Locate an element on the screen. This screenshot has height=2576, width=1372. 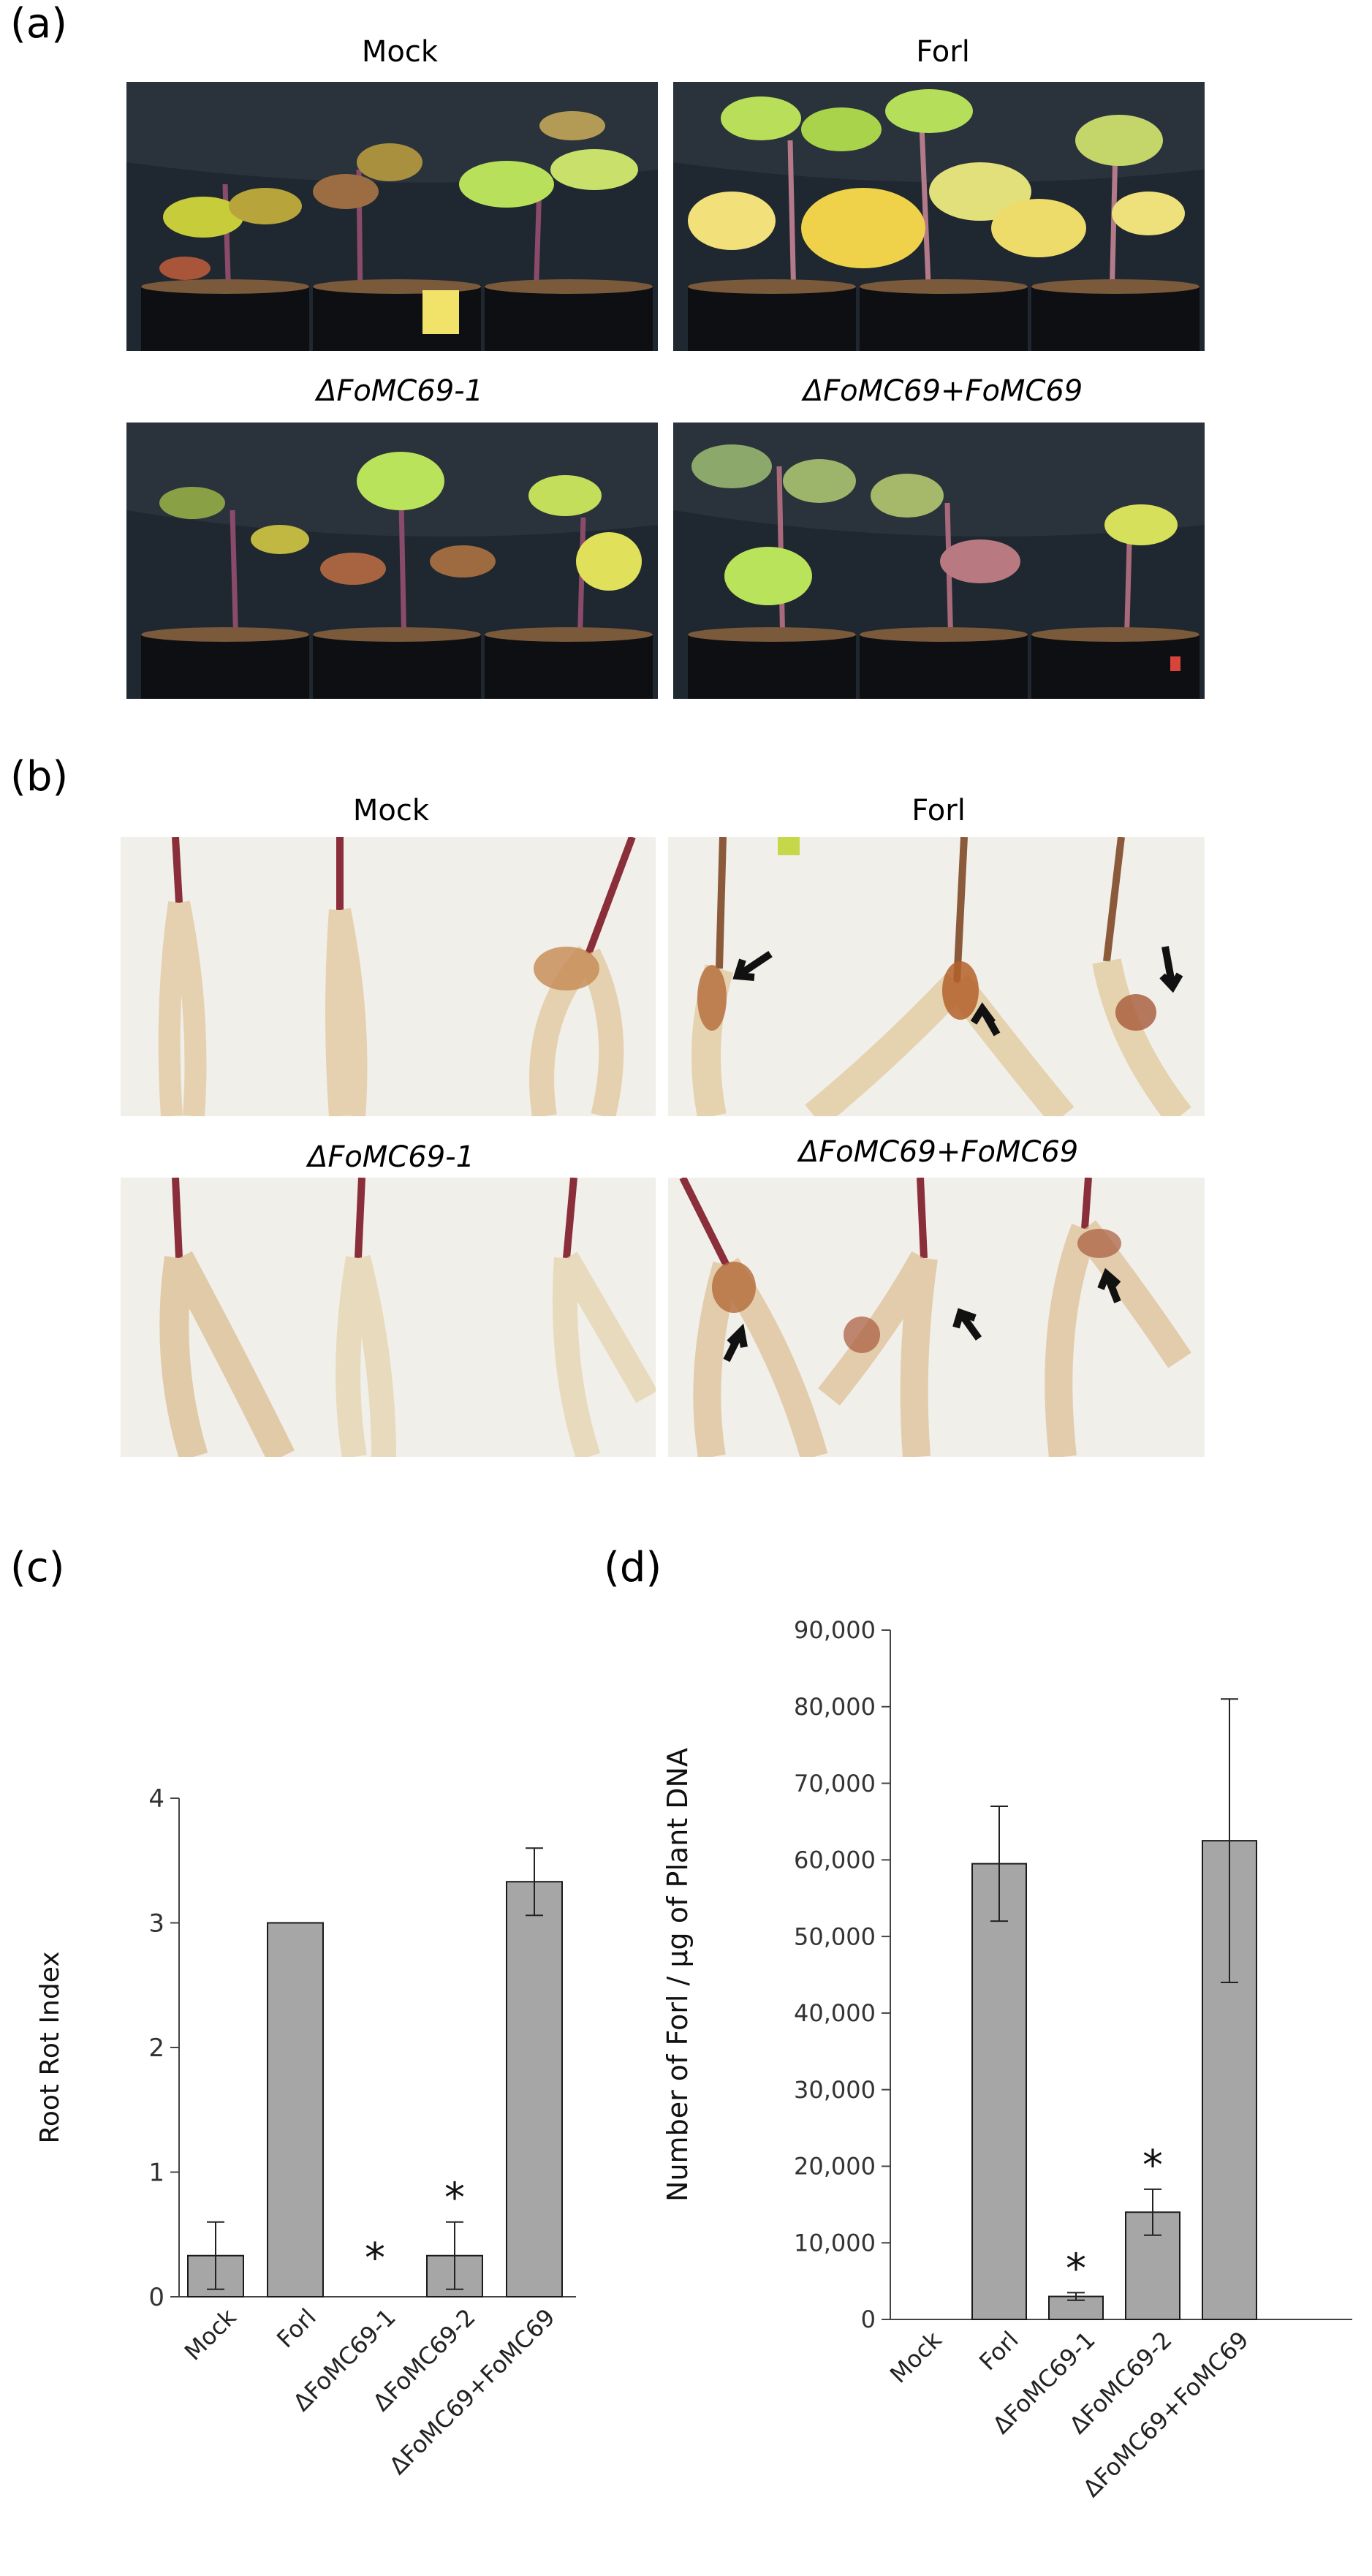
y-tick-label: 70,000 is located at coordinates (835, 1783).